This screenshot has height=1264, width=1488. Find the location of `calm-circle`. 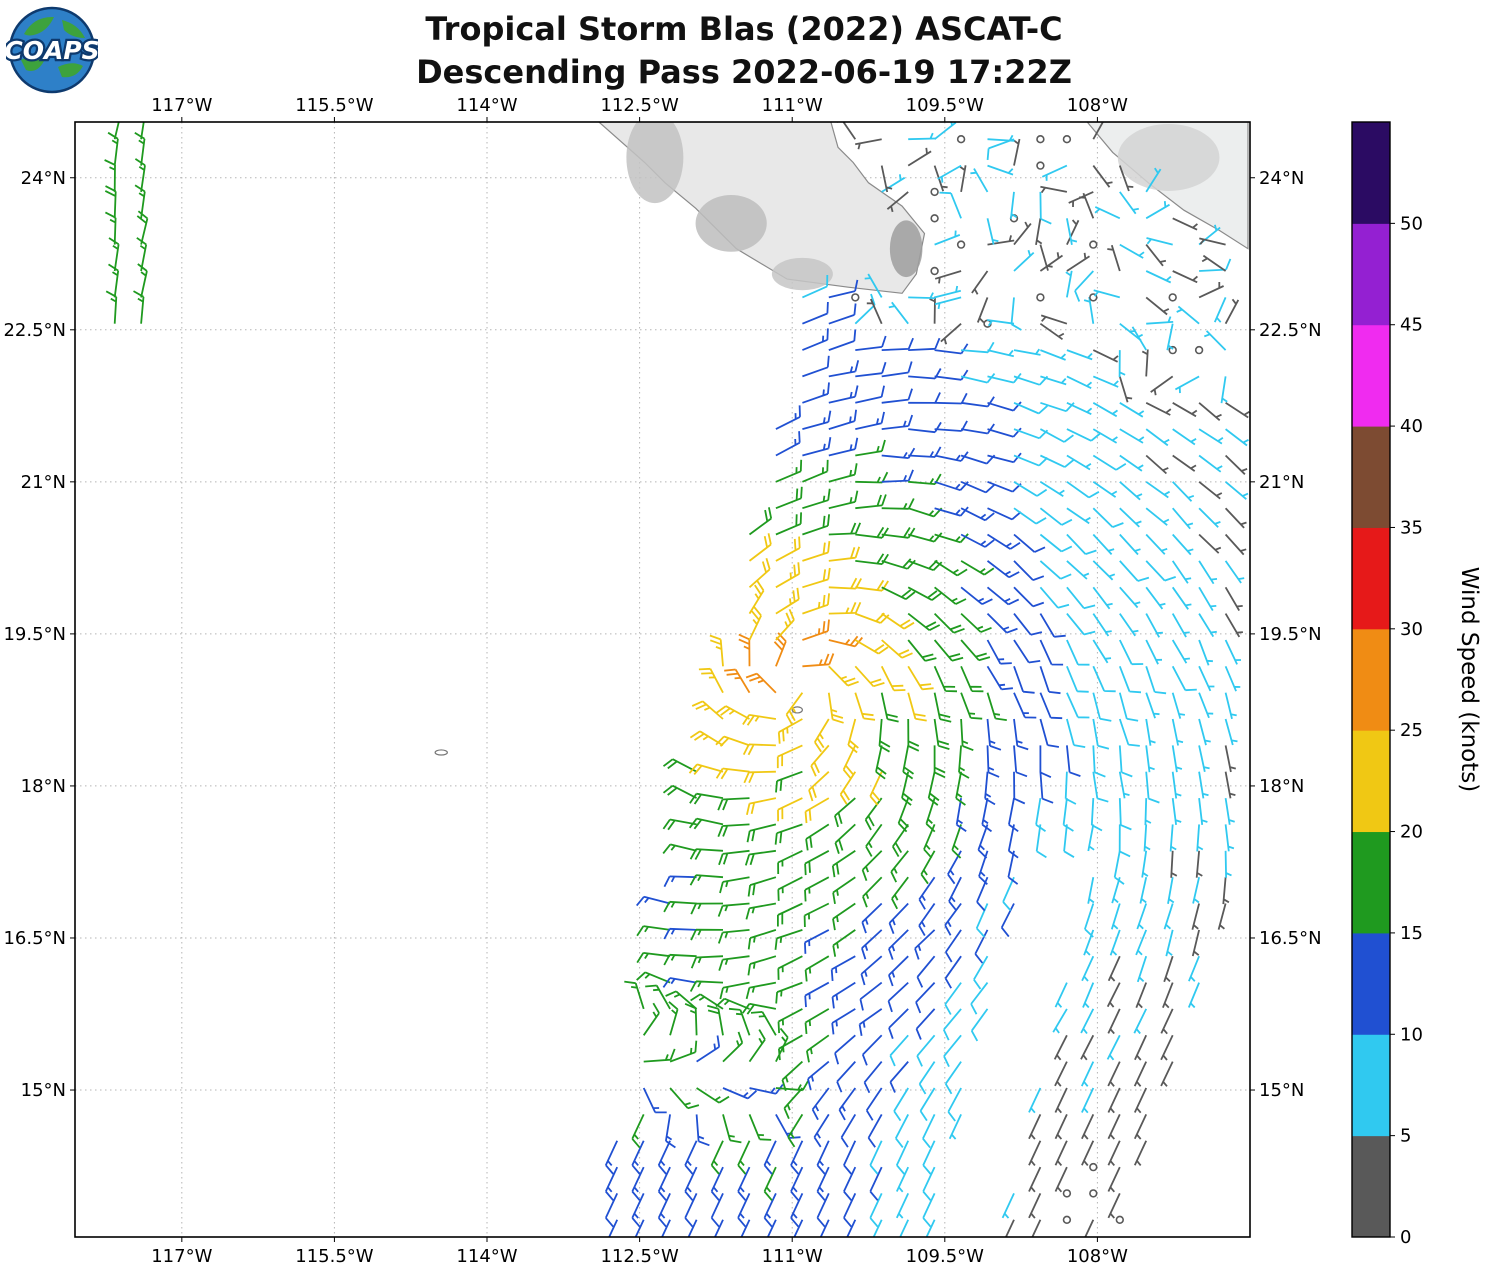

calm-circle is located at coordinates (1067, 139).